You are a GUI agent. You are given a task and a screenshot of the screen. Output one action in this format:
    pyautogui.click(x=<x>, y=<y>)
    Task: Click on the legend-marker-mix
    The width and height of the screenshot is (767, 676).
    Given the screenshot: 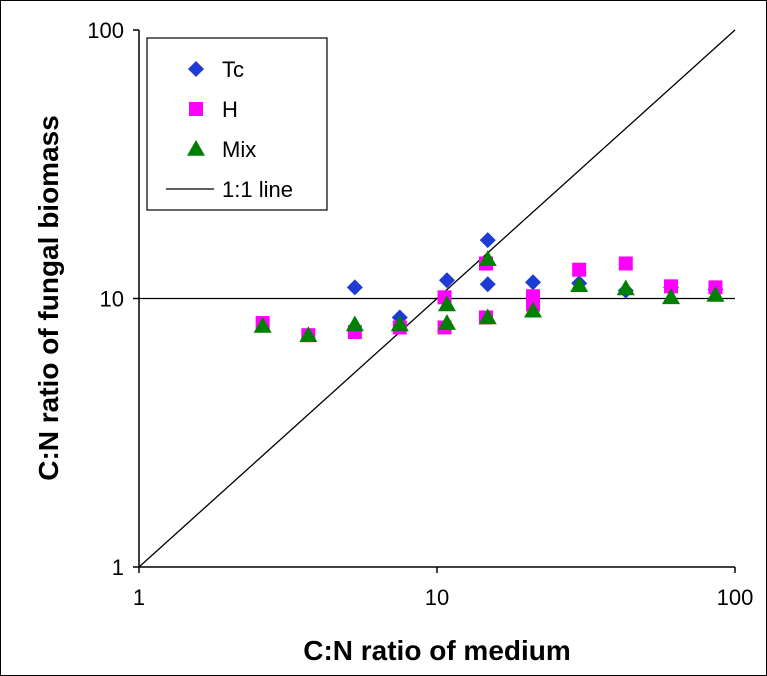 What is the action you would take?
    pyautogui.click(x=196, y=148)
    